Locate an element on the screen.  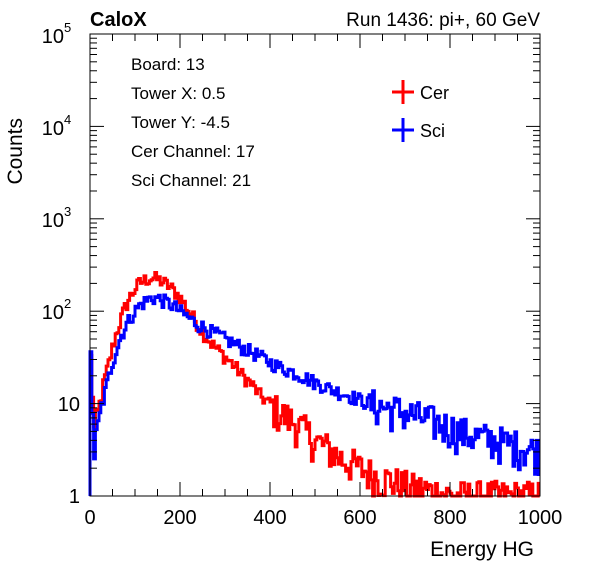
y-tick-label-1e5: 10 5 is located at coordinates (56, 34).